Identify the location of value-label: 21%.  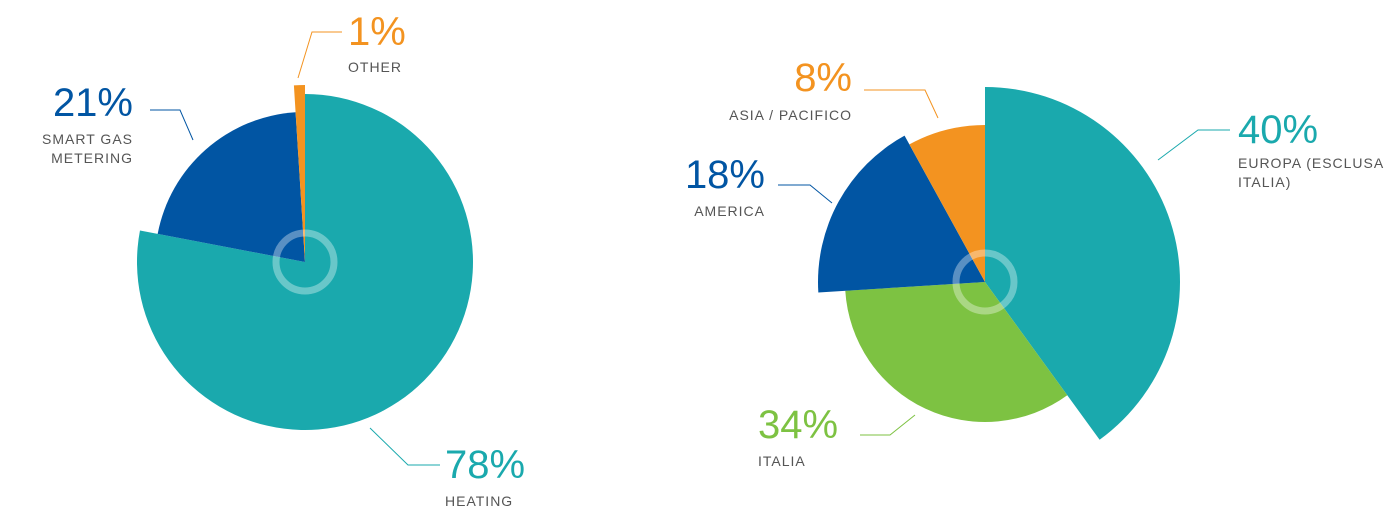
(92, 103).